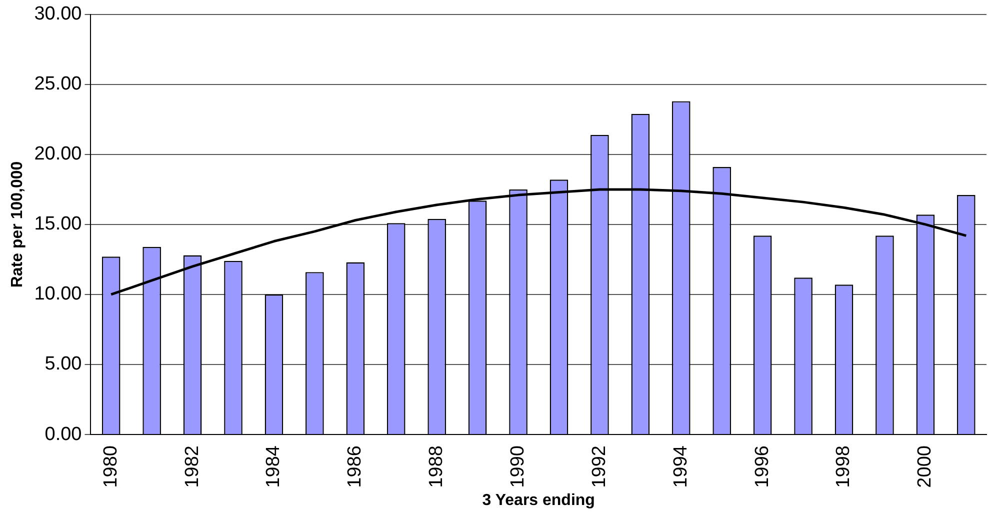 The width and height of the screenshot is (992, 516). Describe the element at coordinates (273, 466) in the screenshot. I see `x-tick-label: 1984` at that location.